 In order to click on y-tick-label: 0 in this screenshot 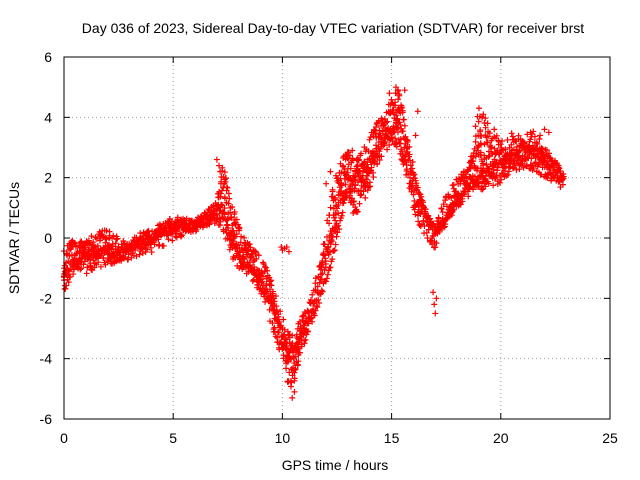, I will do `click(48, 238)`.